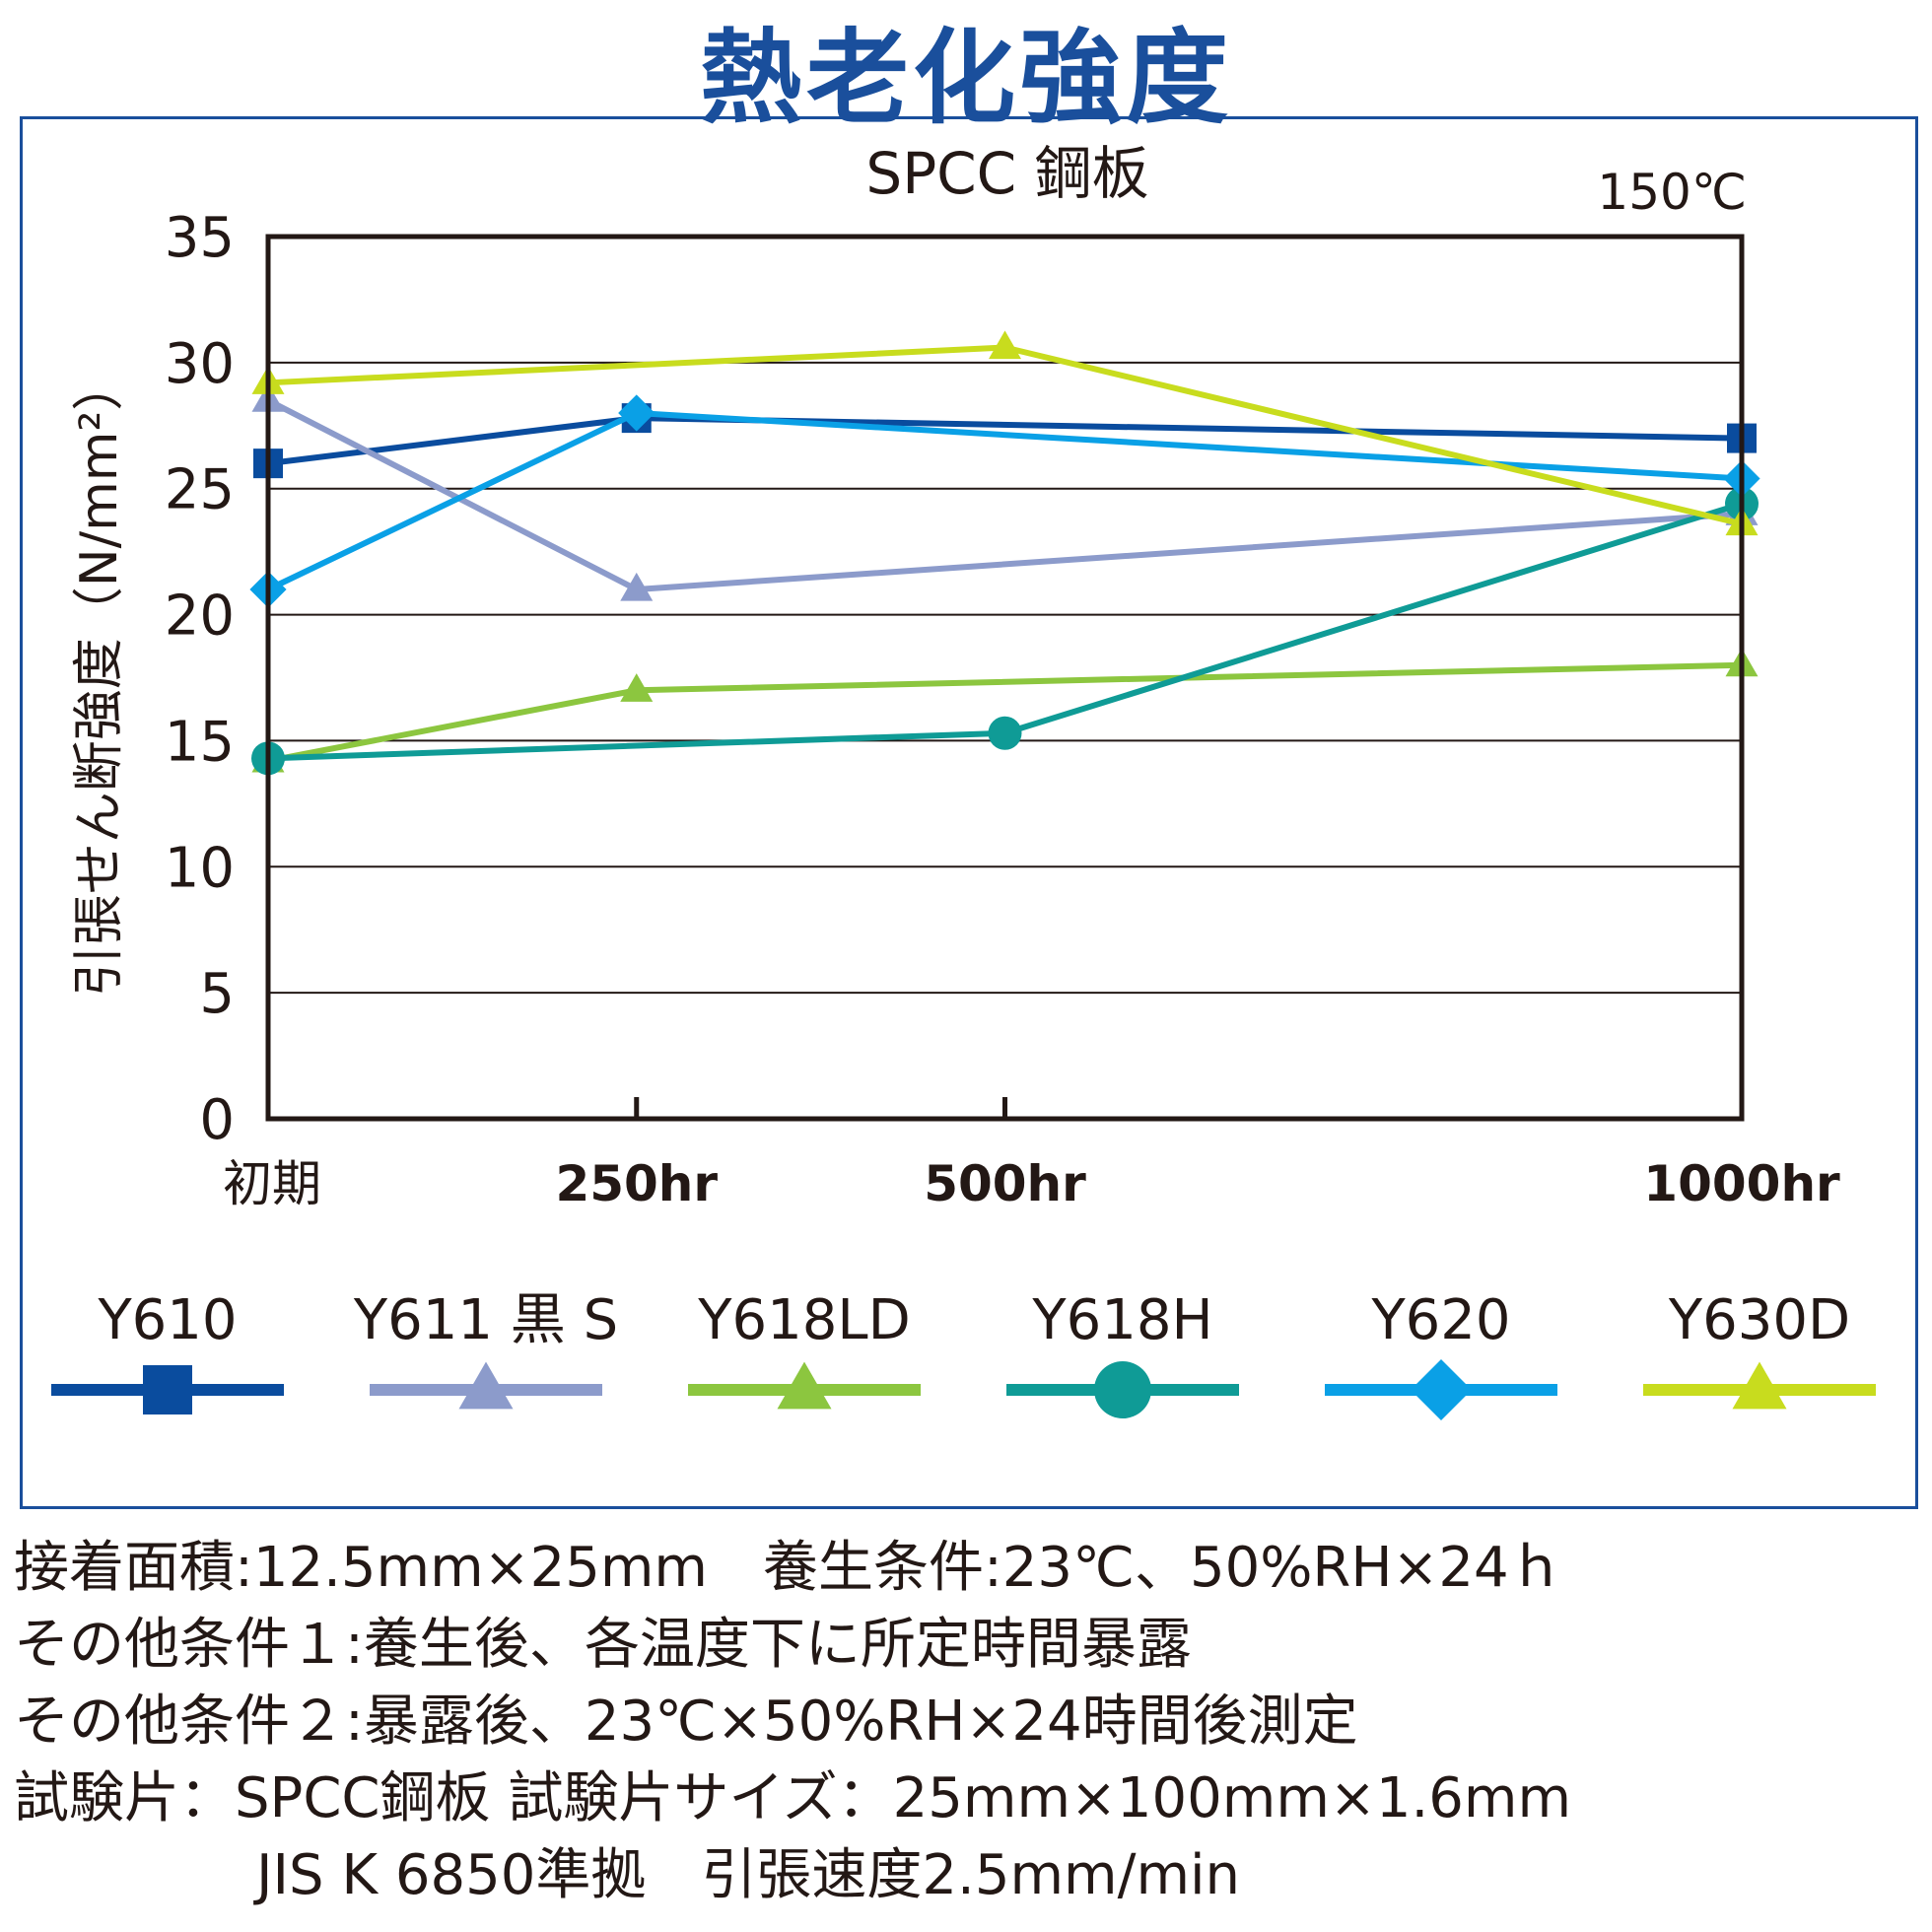 This screenshot has width=1932, height=1932. Describe the element at coordinates (200, 679) in the screenshot. I see `y-tick-labels: 0 5 10 15 20 25 30 35` at that location.